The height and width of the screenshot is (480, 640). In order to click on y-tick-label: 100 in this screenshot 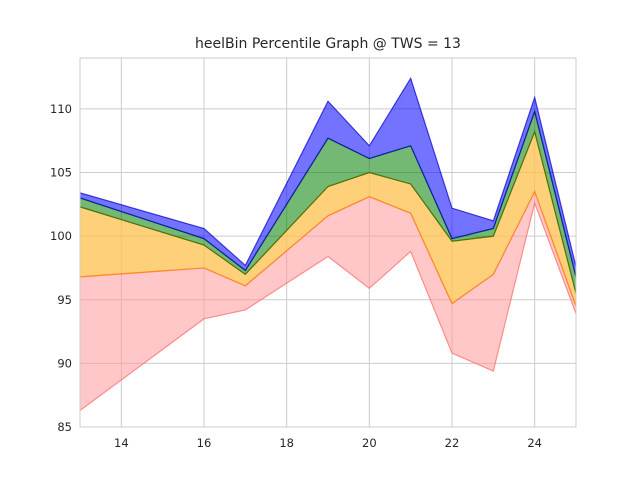, I will do `click(61, 236)`.